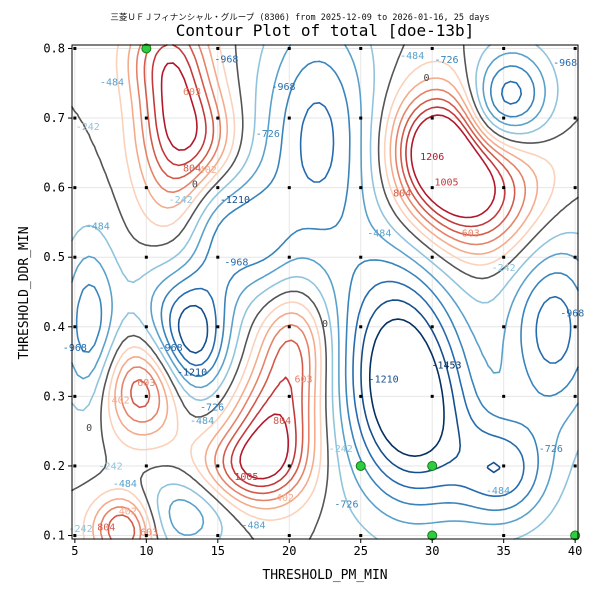 The image size is (600, 600). What do you see at coordinates (432, 157) in the screenshot?
I see `contour-label: 1206` at bounding box center [432, 157].